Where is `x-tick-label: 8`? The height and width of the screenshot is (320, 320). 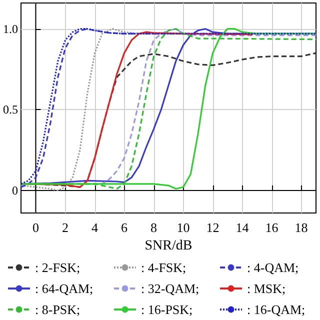 x-tick-label: 8 is located at coordinates (153, 227).